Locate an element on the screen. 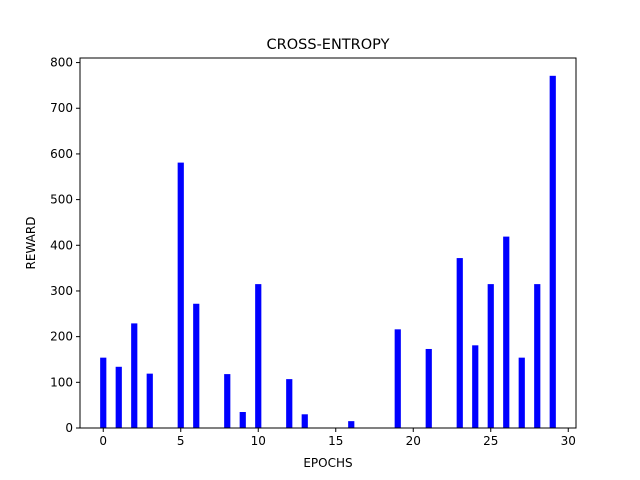 This screenshot has width=640, height=480. y-axis-ticks: 0 100 200 300 400 500 600 700 800 is located at coordinates (65, 245).